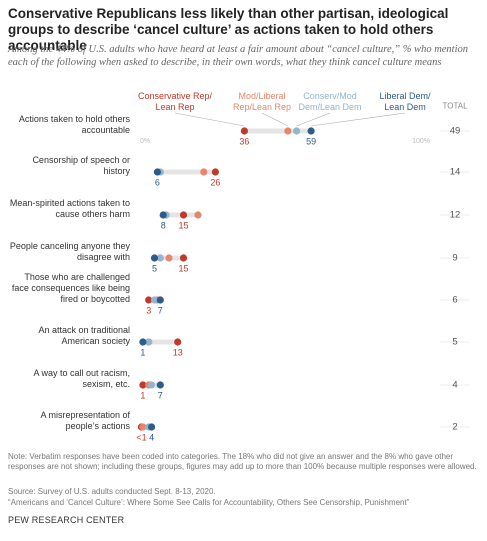  What do you see at coordinates (154, 268) in the screenshot?
I see `value-label: 5` at bounding box center [154, 268].